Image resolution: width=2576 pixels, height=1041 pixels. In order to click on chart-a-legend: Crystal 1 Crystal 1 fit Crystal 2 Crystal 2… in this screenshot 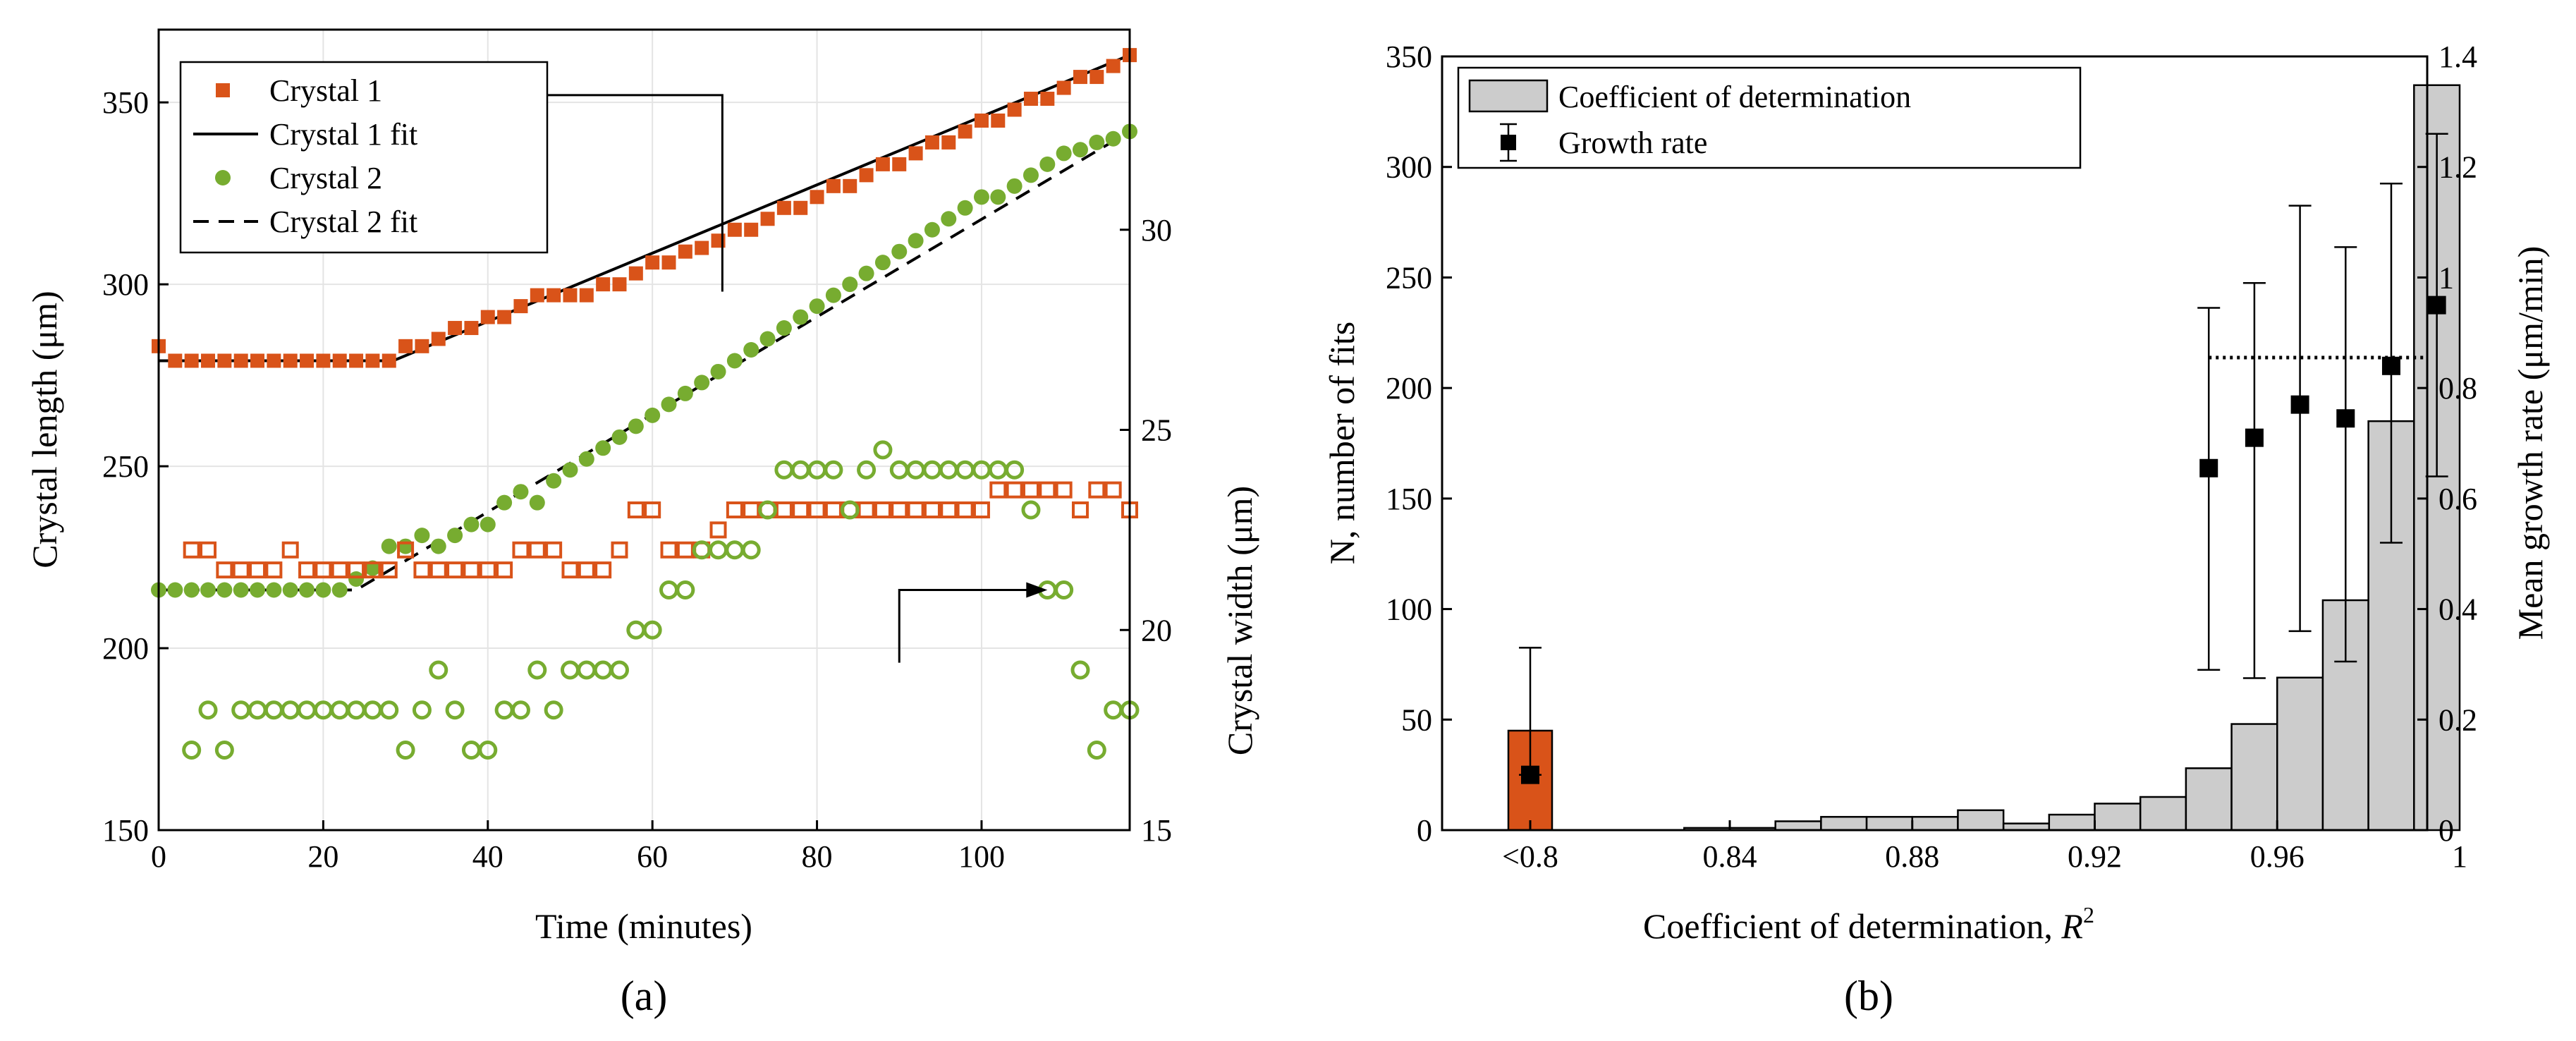, I will do `click(364, 158)`.